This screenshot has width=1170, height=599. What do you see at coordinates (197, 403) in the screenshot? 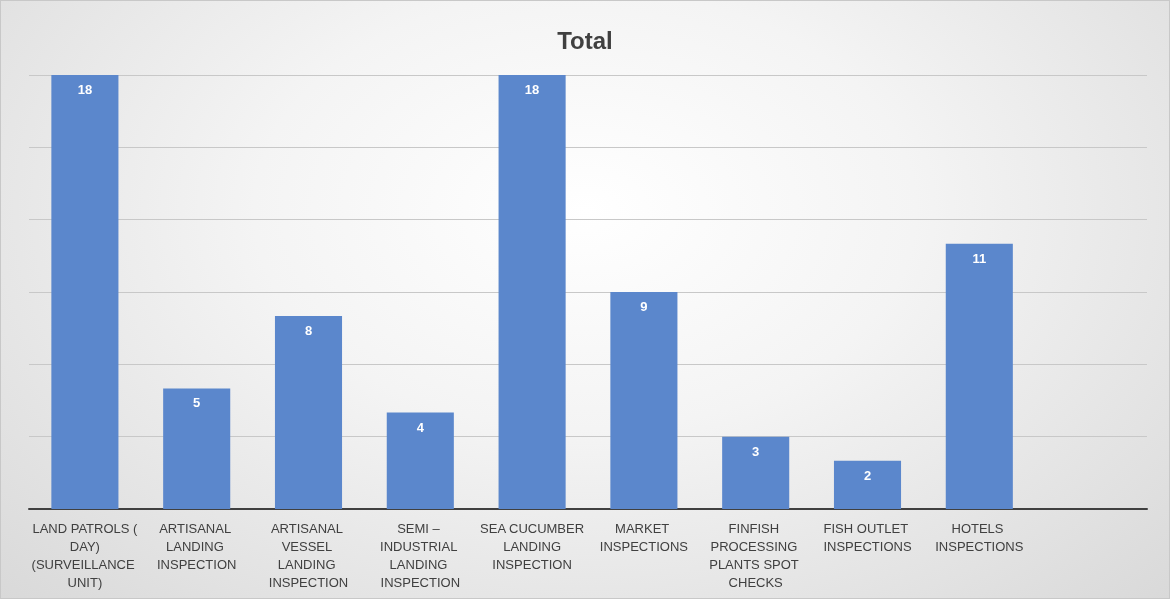
I see `data-label: 5` at bounding box center [197, 403].